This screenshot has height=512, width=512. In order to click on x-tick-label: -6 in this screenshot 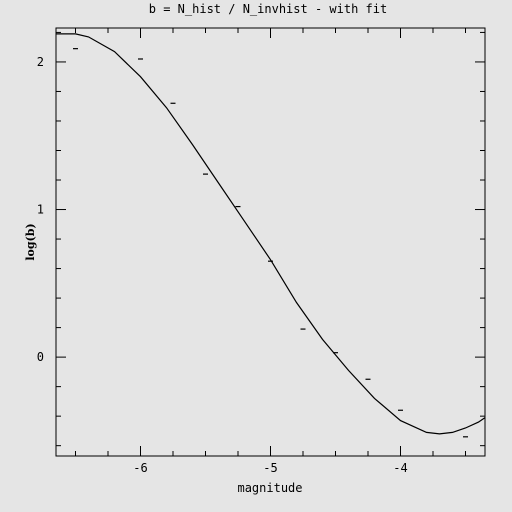, I will do `click(140, 468)`.